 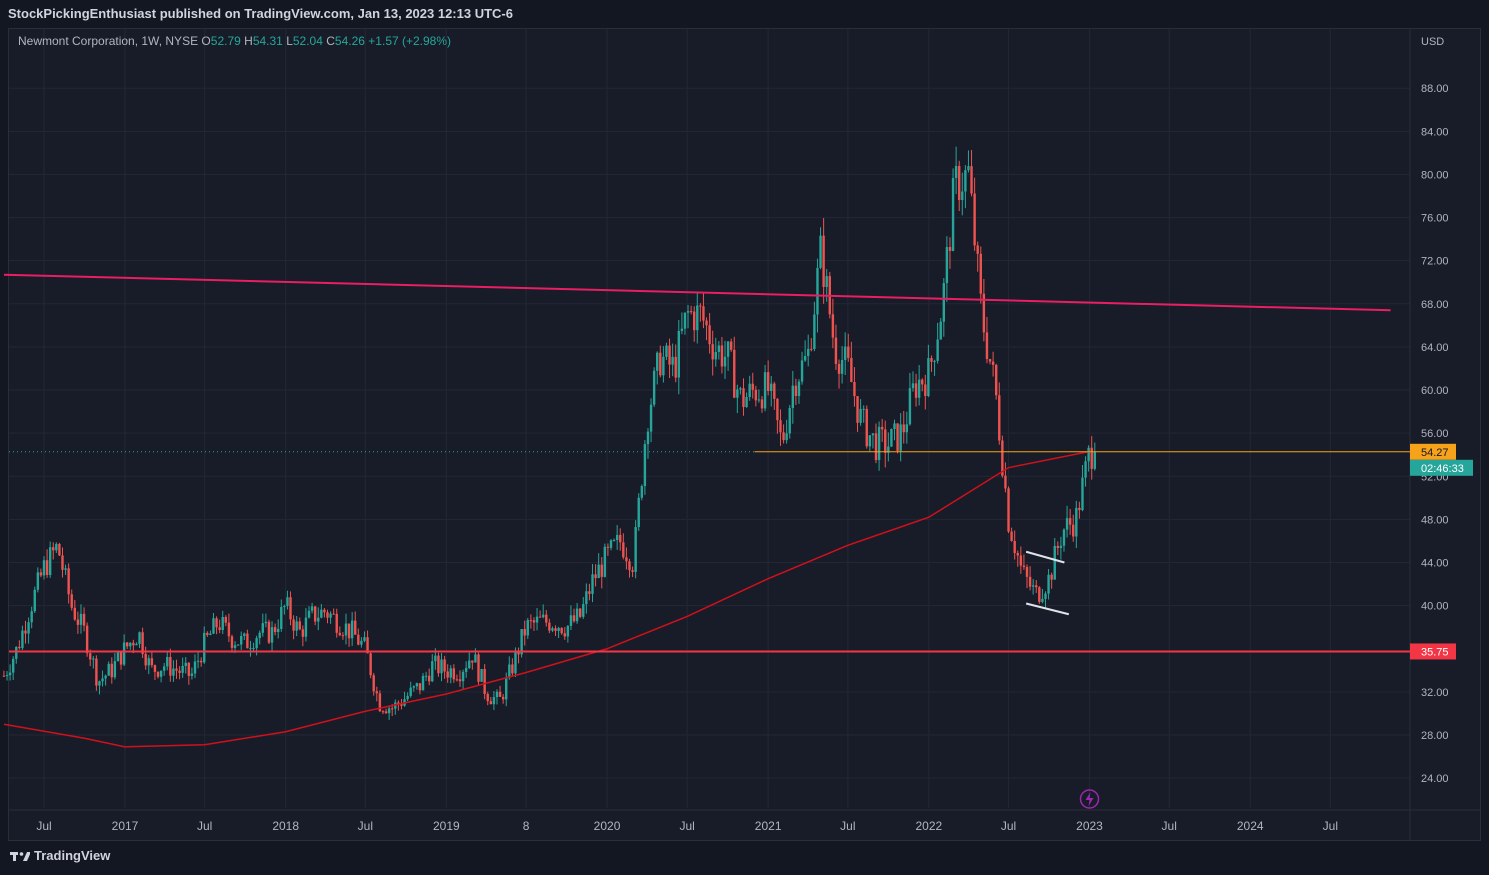 I want to click on x-tick-label: Jul, so click(x=1330, y=826).